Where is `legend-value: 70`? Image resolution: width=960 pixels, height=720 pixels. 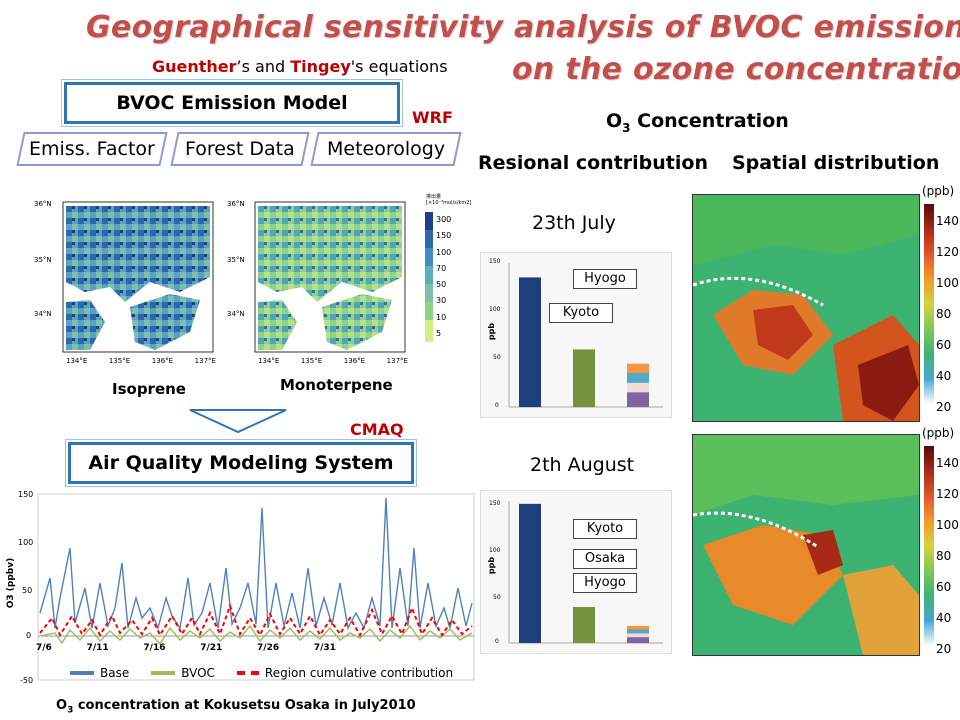
legend-value: 70 is located at coordinates (441, 268).